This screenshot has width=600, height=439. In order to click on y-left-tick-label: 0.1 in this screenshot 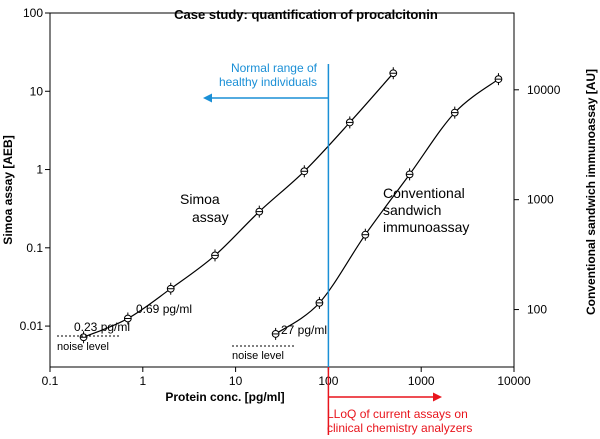, I will do `click(34, 248)`.